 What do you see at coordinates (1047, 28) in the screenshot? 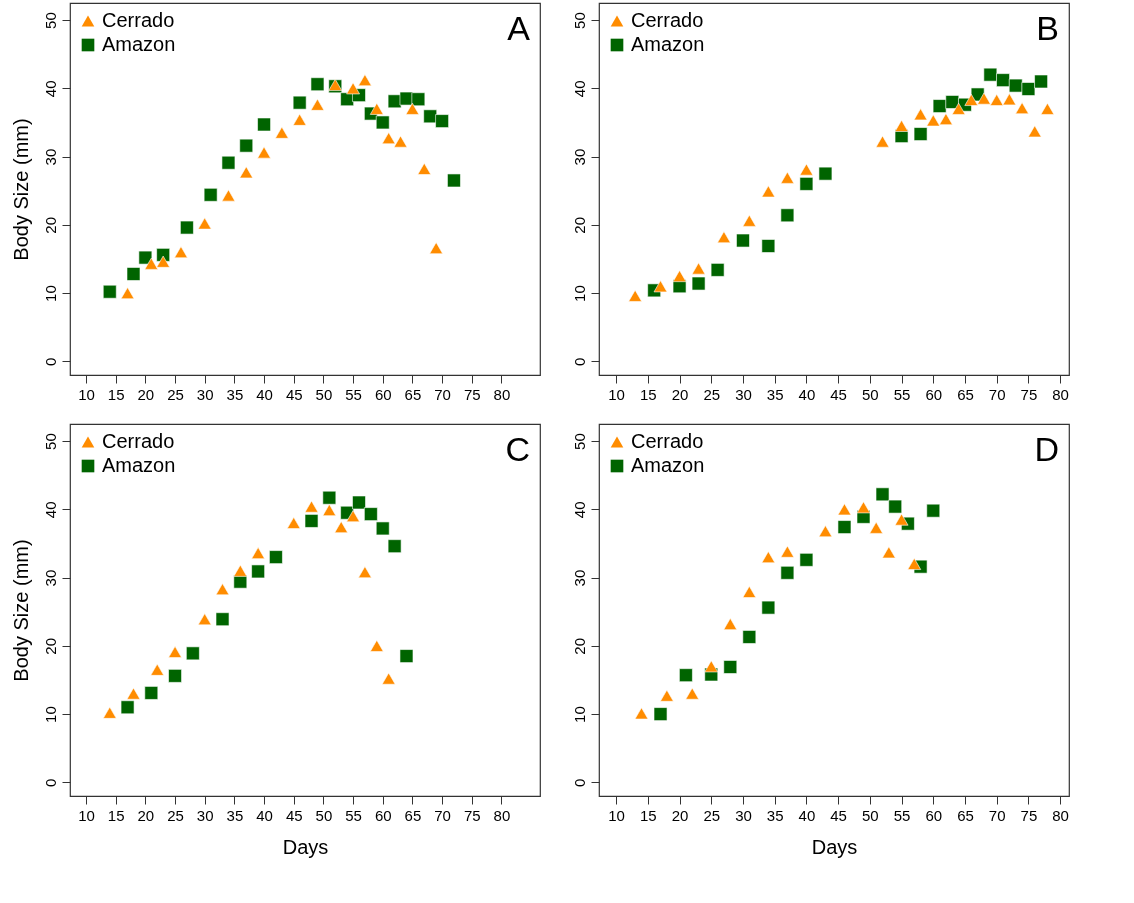
I see `chart-title: B` at bounding box center [1047, 28].